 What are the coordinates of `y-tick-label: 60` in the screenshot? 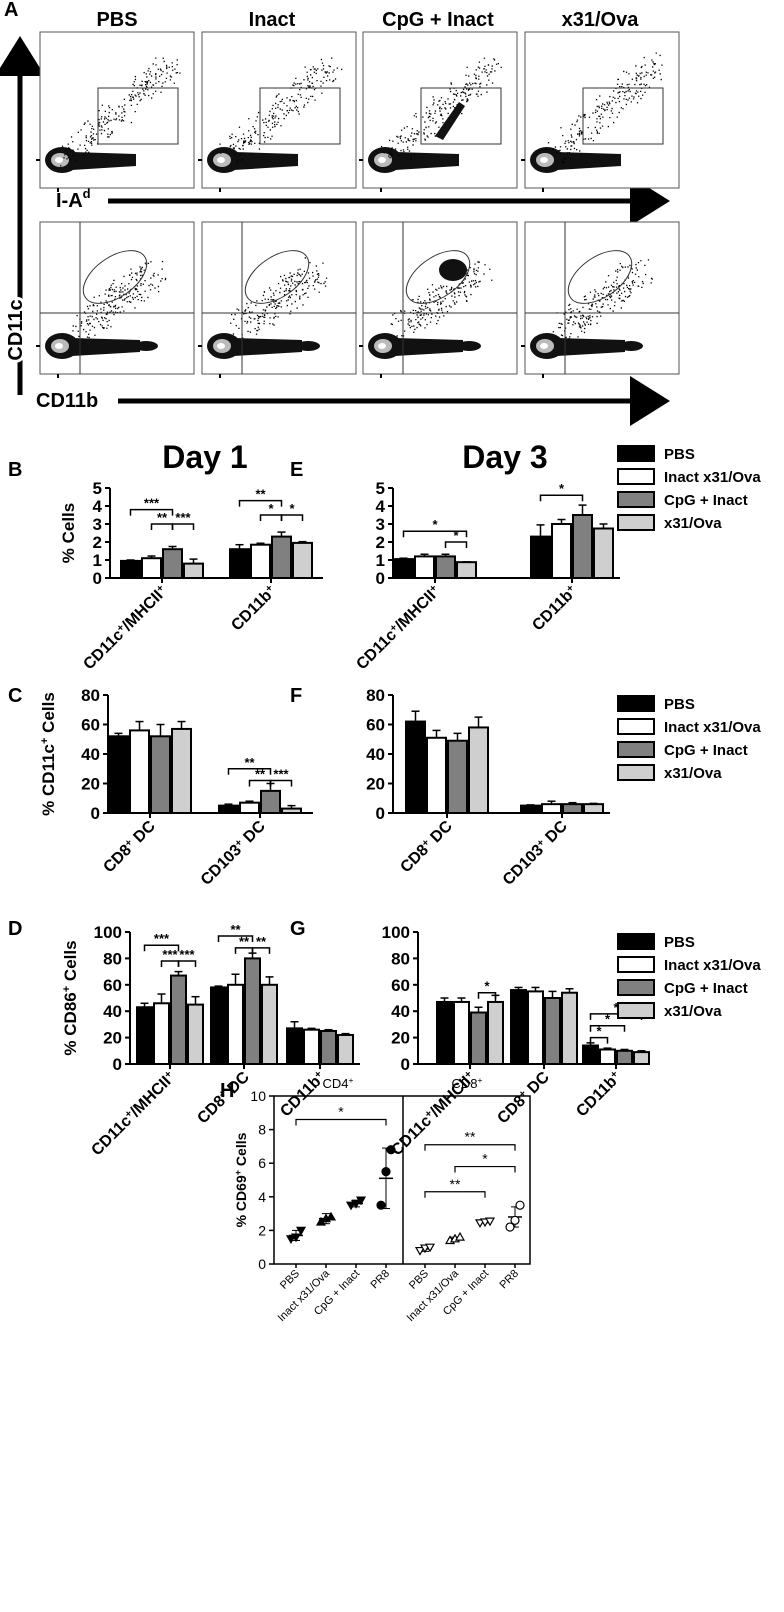 It's located at (90, 725).